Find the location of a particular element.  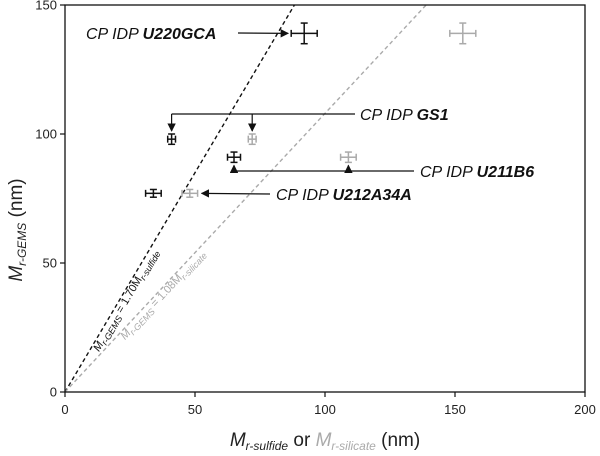

x-tick-label: 200 is located at coordinates (585, 409).